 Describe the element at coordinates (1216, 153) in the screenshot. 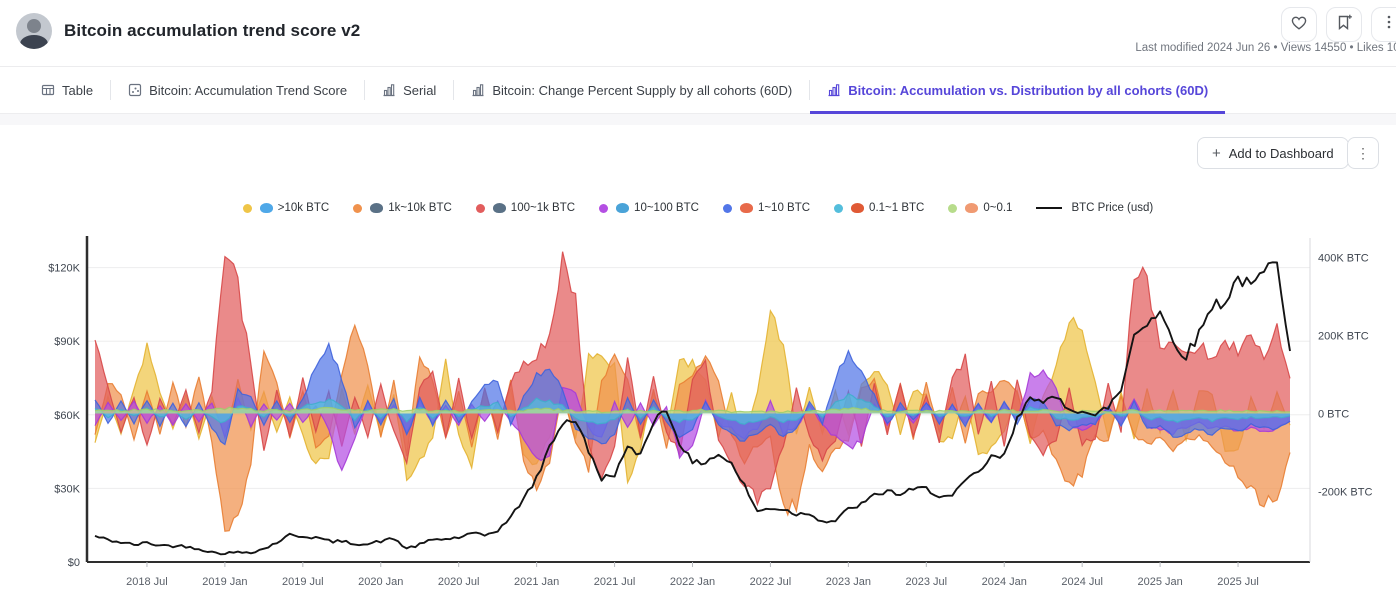

I see `plus-icon: +` at that location.